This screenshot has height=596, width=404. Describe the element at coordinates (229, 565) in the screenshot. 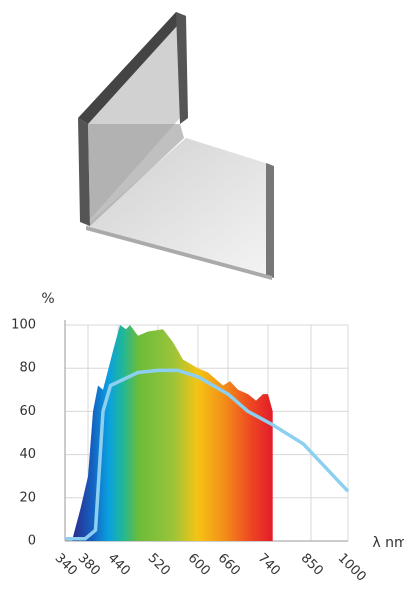

I see `x-tick-label: 660` at that location.